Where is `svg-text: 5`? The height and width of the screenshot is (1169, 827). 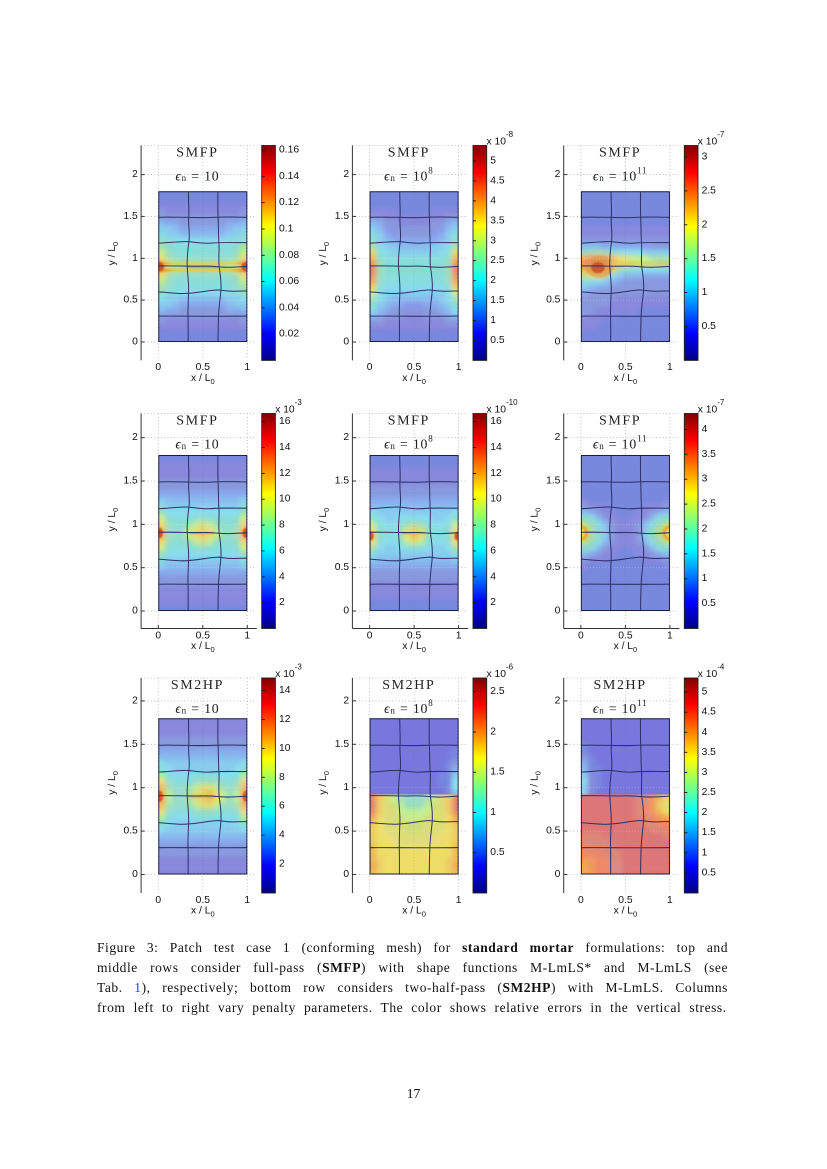 svg-text: 5 is located at coordinates (493, 161).